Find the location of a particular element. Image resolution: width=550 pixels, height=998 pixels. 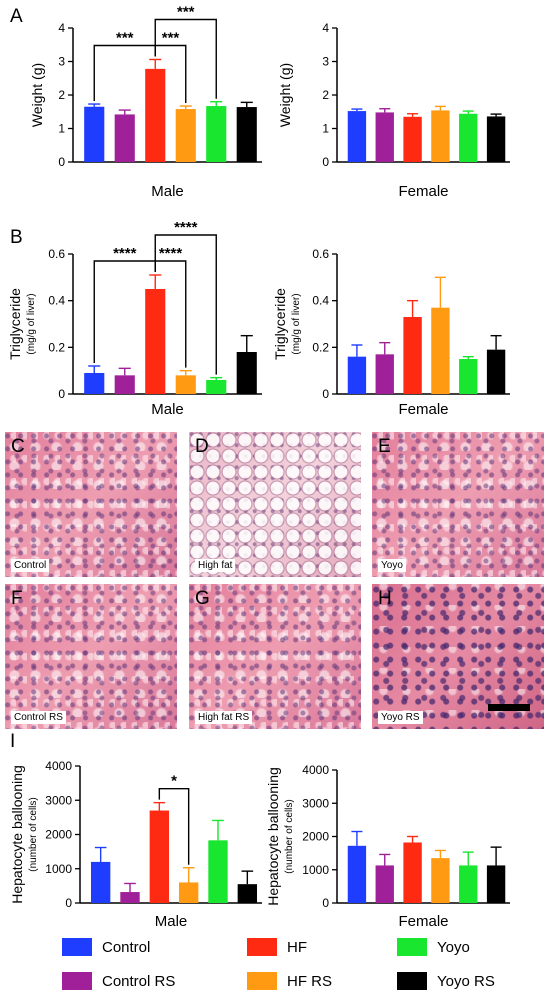

y-axis-label: Triglyceride is located at coordinates (280, 324).